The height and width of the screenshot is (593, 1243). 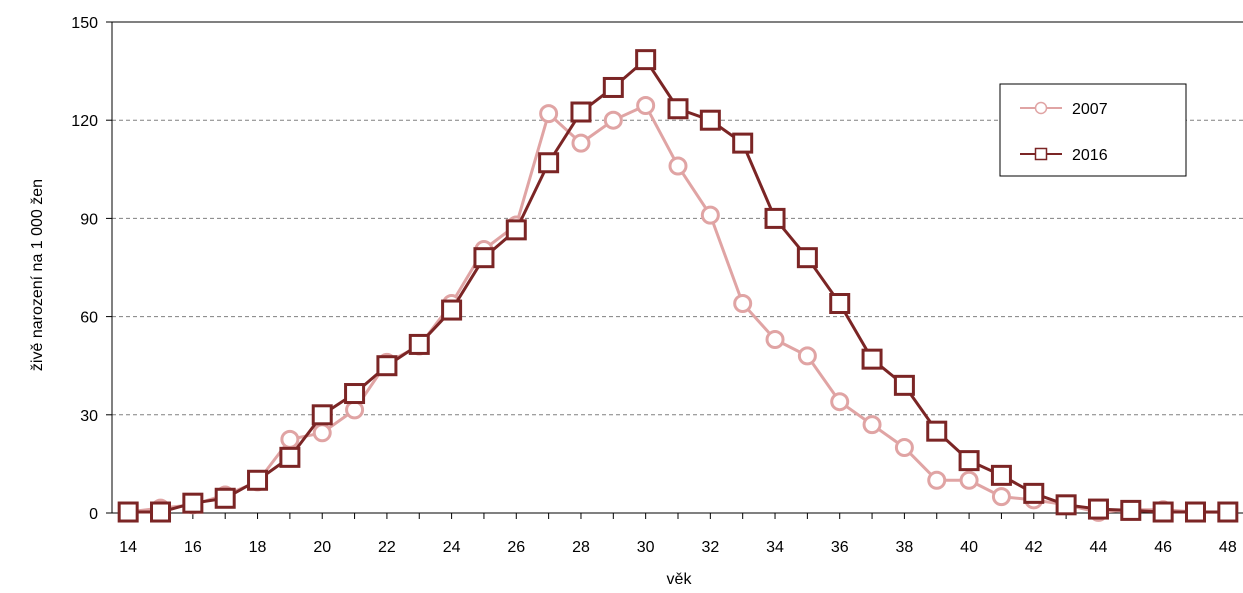 I want to click on y-tick-label: 90, so click(x=89, y=219).